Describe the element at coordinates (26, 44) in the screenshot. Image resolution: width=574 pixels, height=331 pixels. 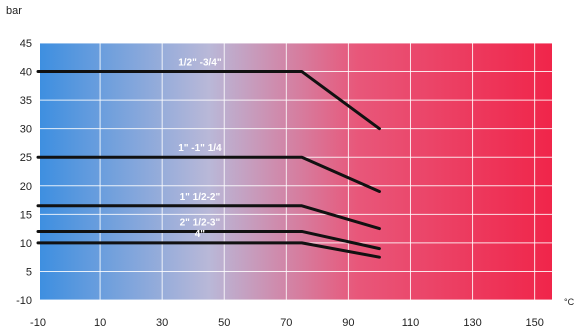
I see `y-tick-label: 45` at that location.